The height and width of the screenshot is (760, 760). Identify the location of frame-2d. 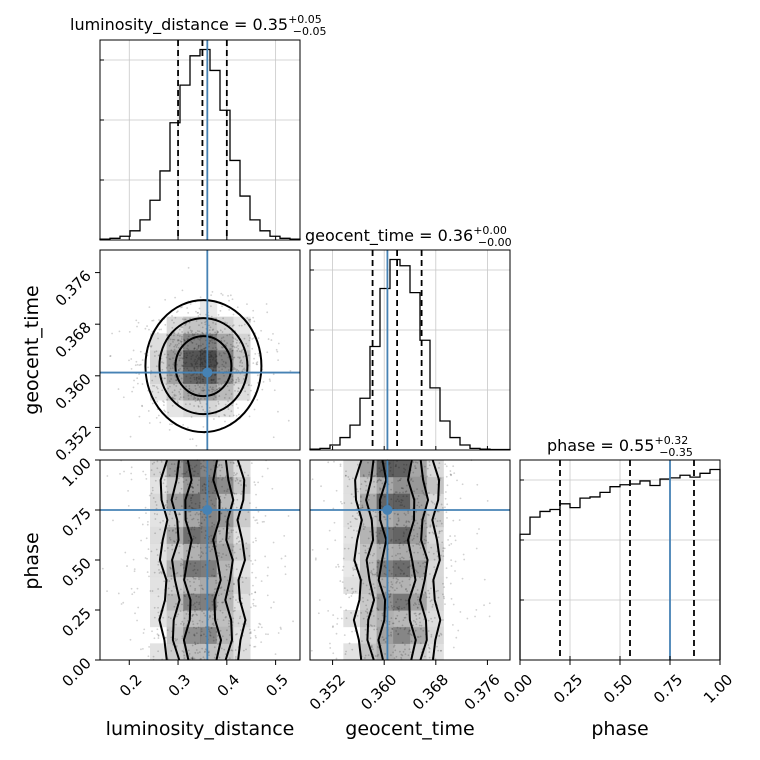
(200, 350).